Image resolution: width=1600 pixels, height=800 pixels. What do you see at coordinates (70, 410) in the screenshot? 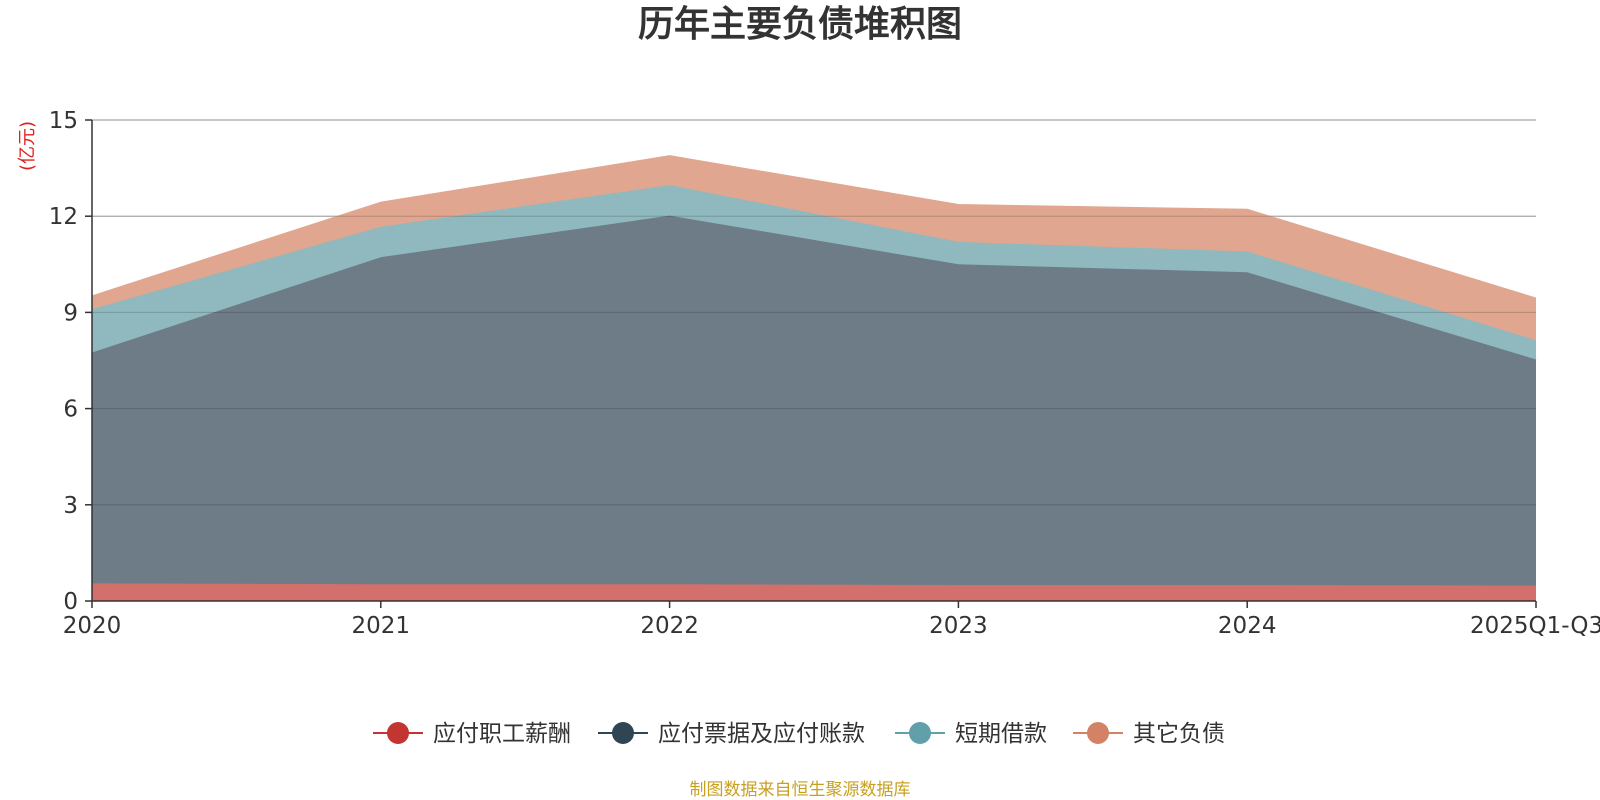
I see `y-tick-label-2: 6` at bounding box center [70, 410].